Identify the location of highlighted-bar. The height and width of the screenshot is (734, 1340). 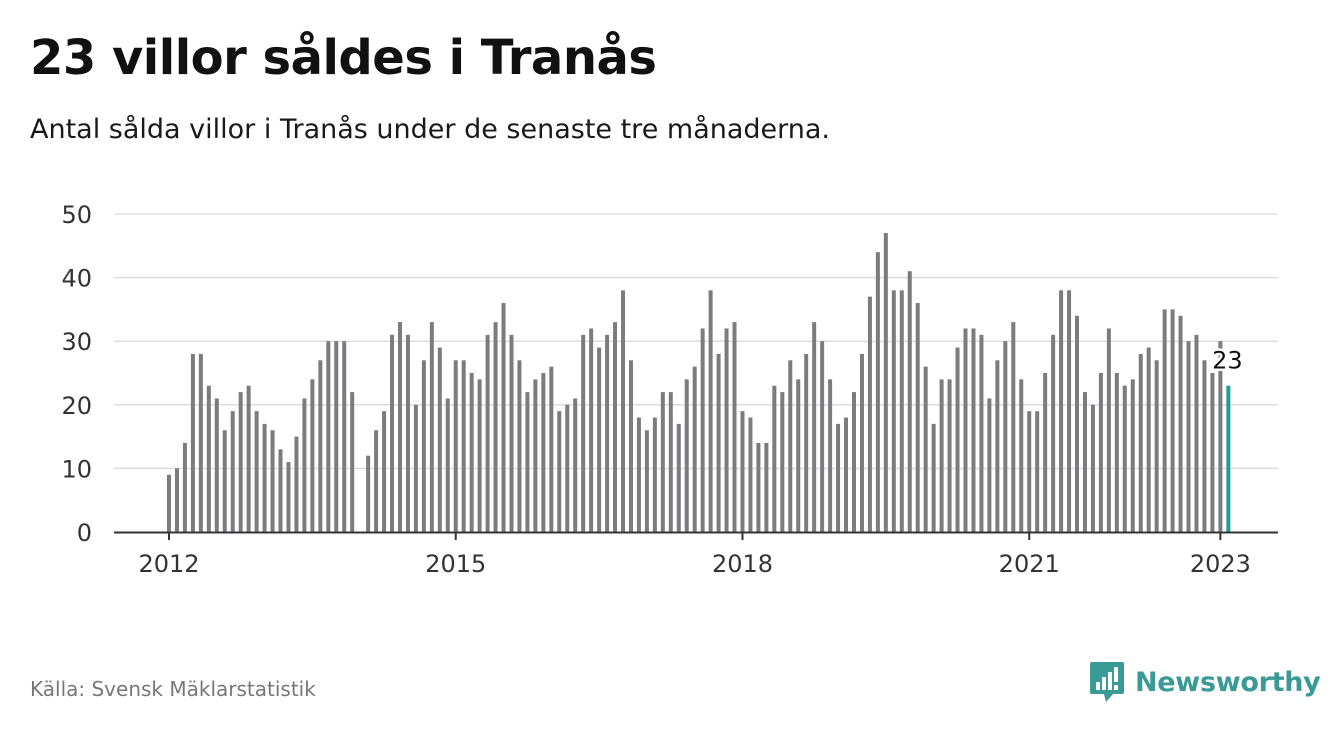
(1228, 458).